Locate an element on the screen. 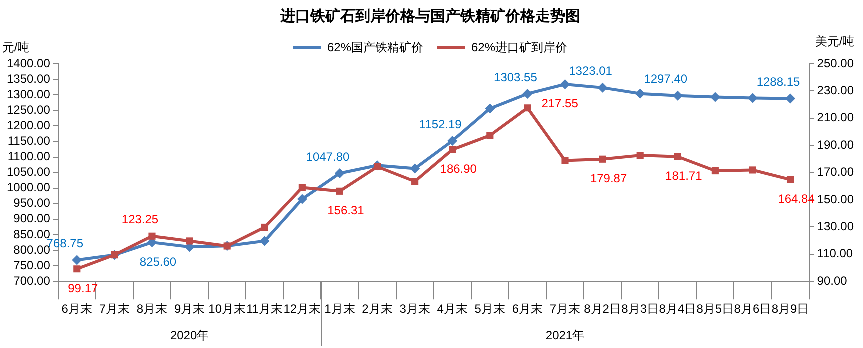  x-tick-label: 11月末 is located at coordinates (265, 309).